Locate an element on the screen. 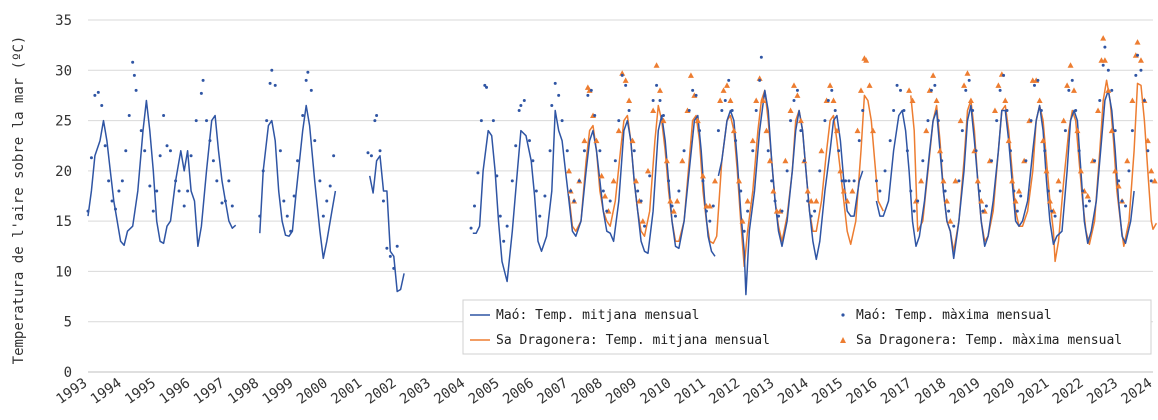 The image size is (1158, 420). y-tick-label: 20 is located at coordinates (63, 172).